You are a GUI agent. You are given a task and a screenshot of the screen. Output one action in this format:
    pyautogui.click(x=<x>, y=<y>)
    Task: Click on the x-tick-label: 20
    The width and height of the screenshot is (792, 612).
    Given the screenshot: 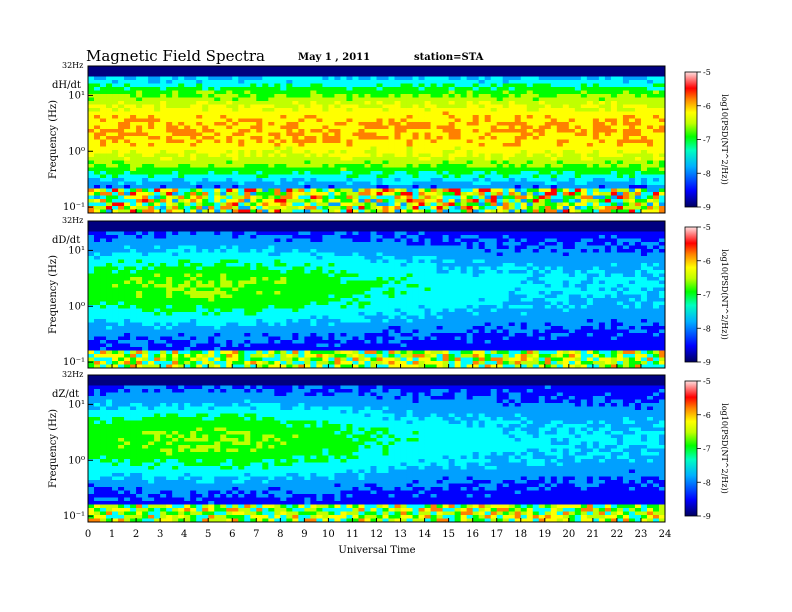 What is the action you would take?
    pyautogui.click(x=568, y=534)
    